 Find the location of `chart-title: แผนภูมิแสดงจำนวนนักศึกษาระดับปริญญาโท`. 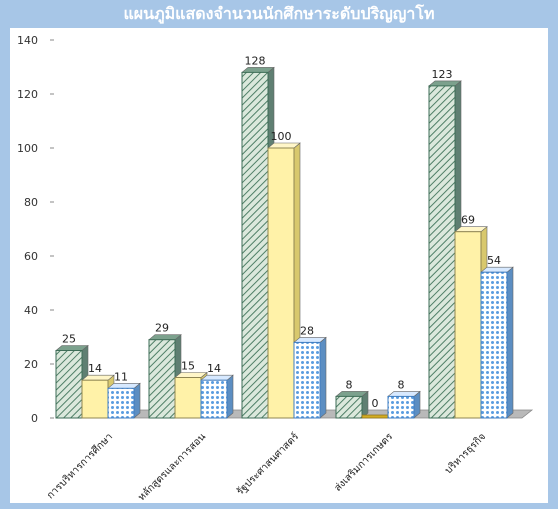

chart-title: แผนภูมิแสดงจำนวนนักศึกษาระดับปริญญาโท is located at coordinates (279, 13).